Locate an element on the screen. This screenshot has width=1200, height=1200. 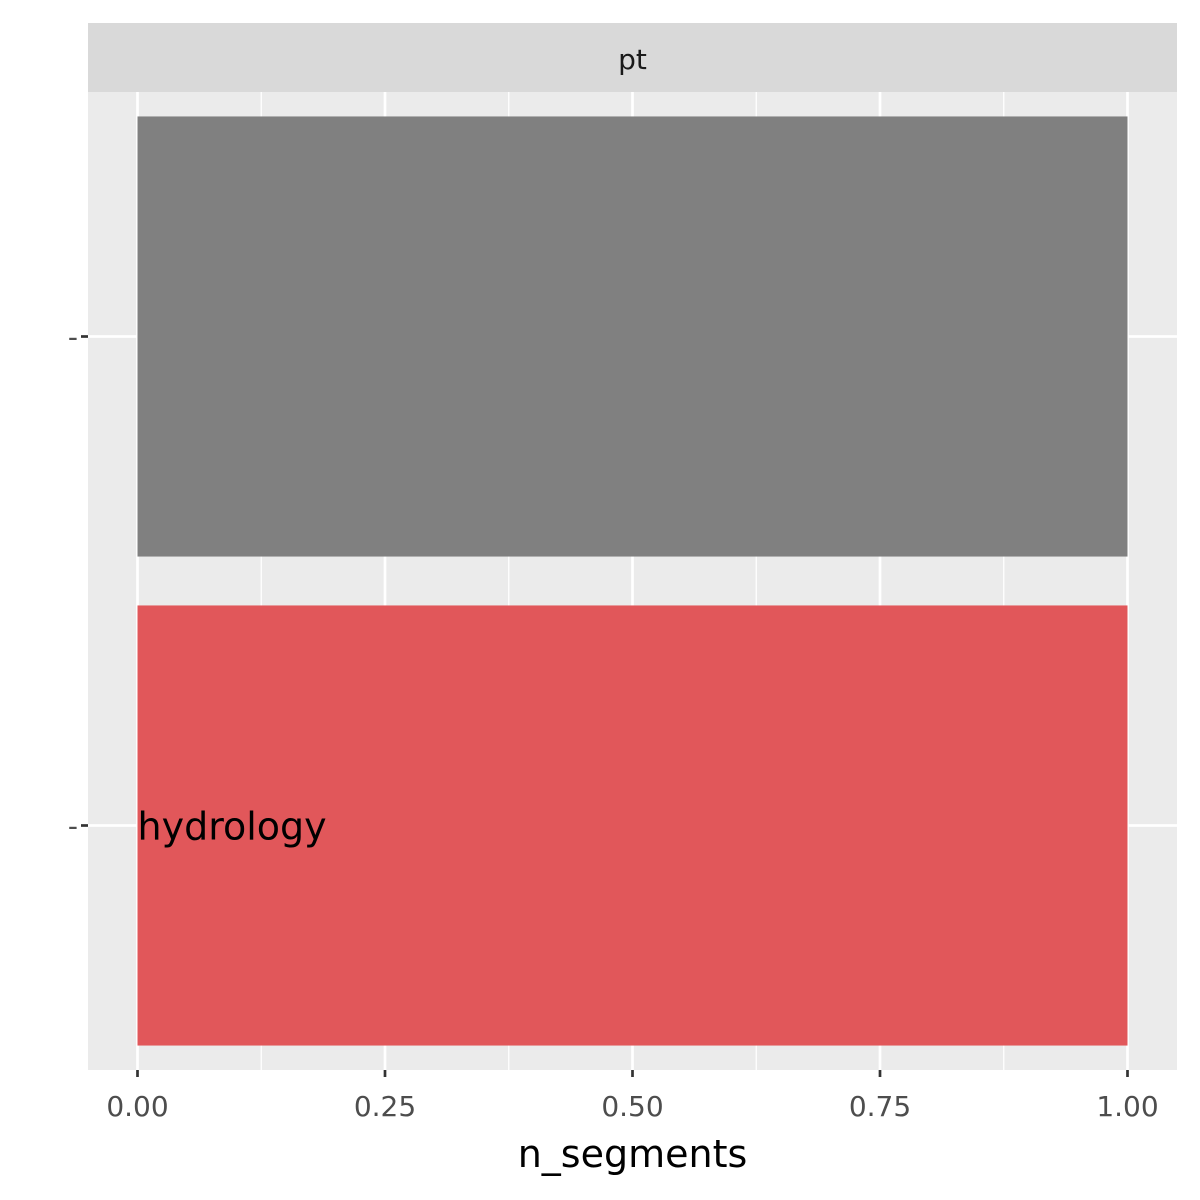
bar-labels: hydrology is located at coordinates (232, 827).